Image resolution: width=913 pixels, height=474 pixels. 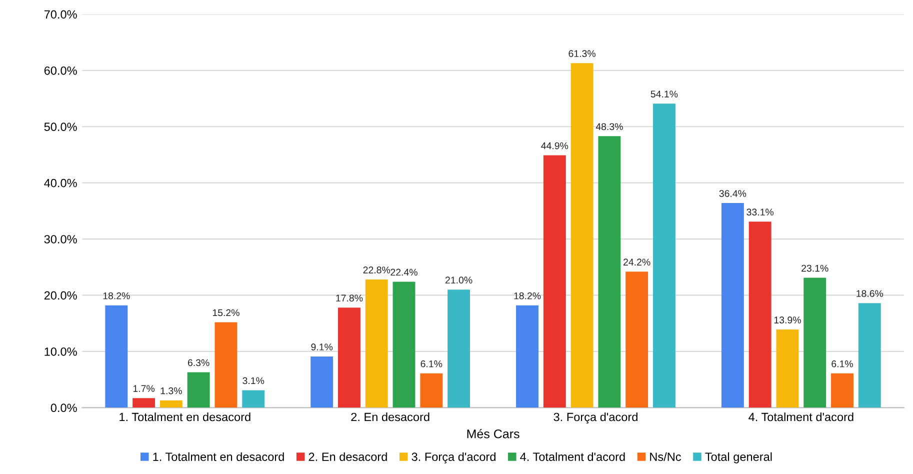 What do you see at coordinates (665, 456) in the screenshot?
I see `legend-label: Ns/Nc` at bounding box center [665, 456].